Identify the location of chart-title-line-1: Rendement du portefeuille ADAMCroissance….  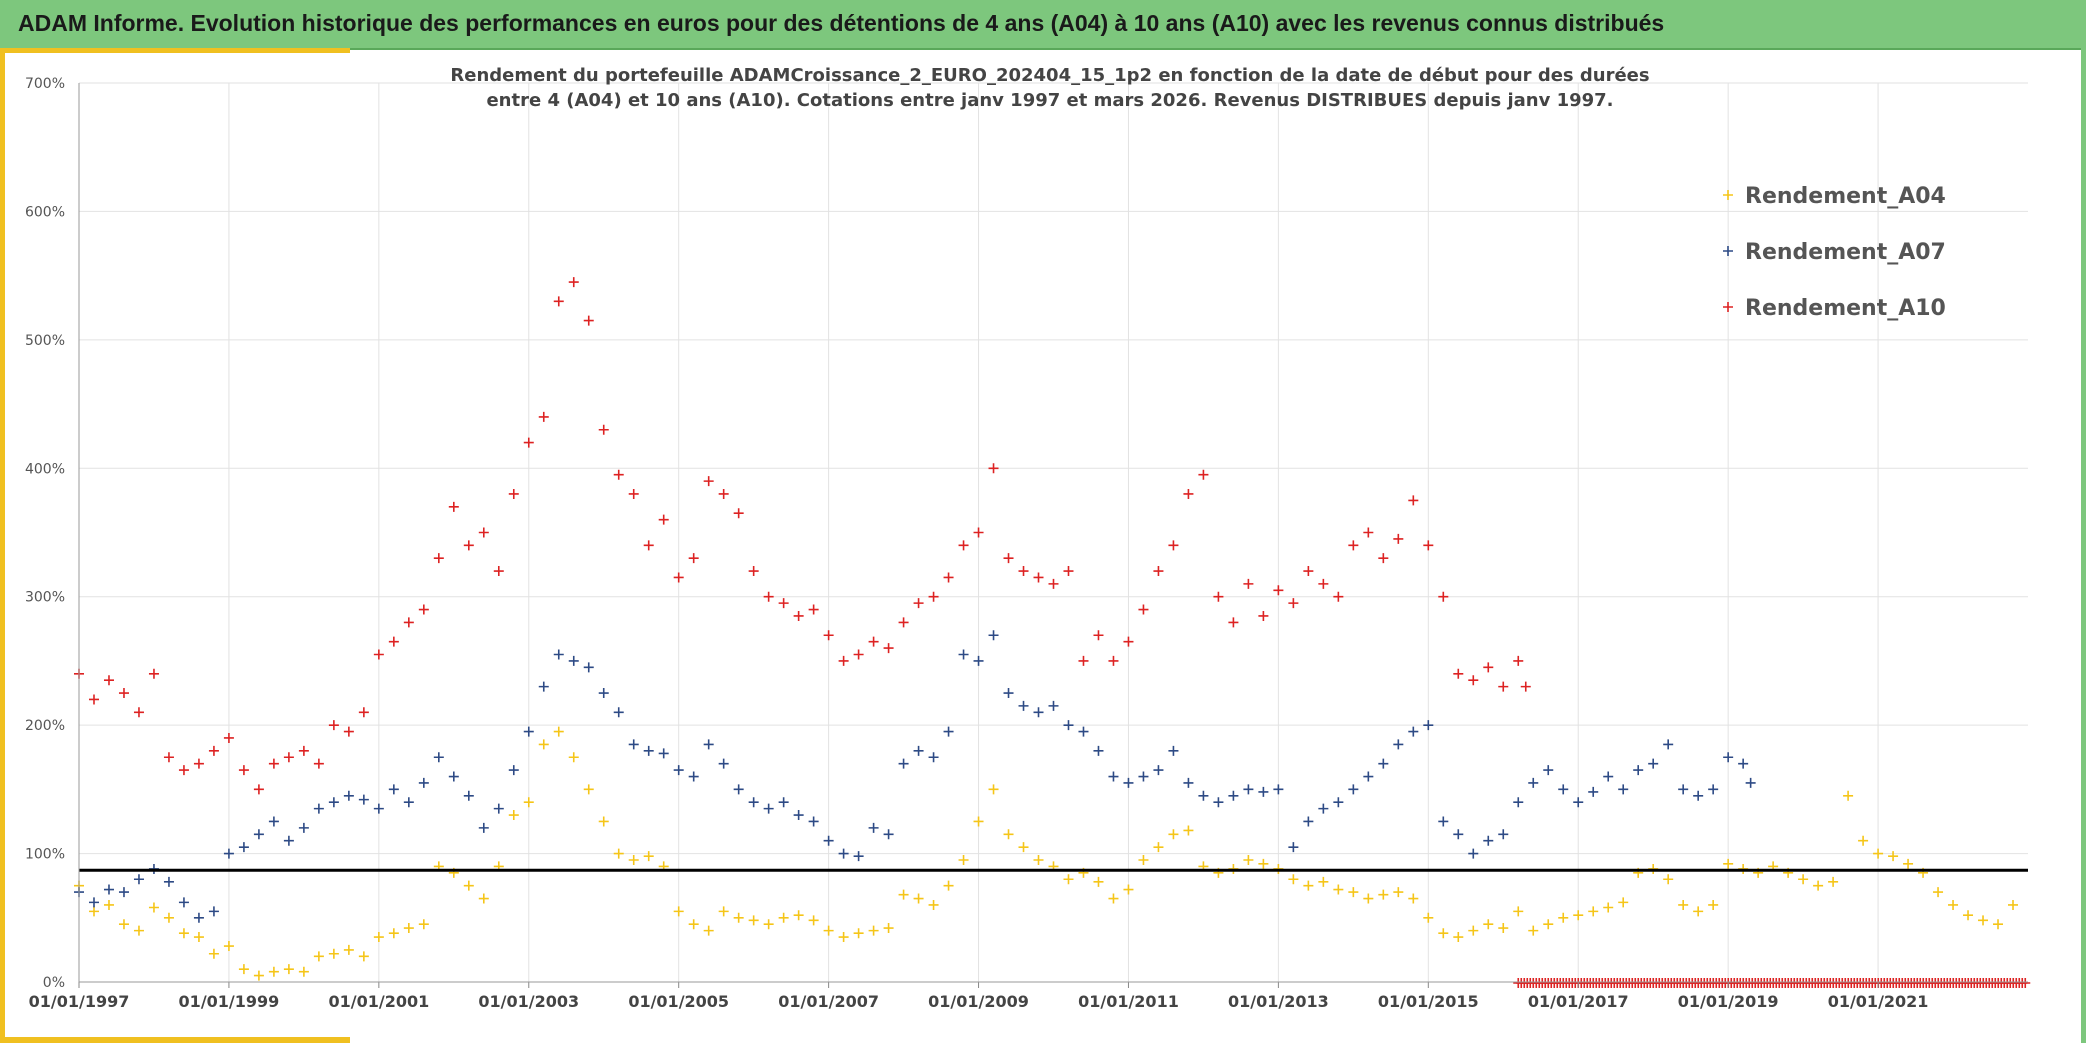
(1049, 75).